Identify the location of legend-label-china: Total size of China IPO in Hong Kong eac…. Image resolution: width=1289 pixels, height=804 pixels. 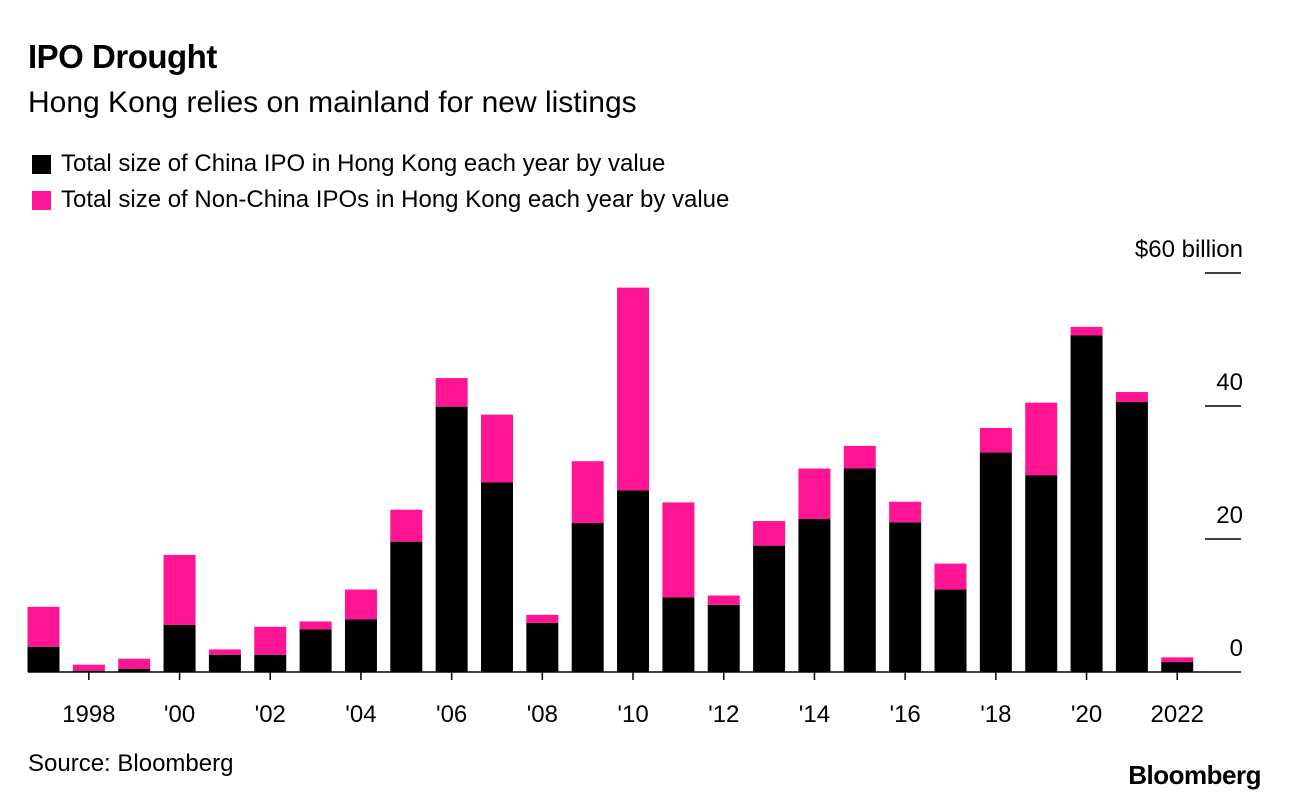
(363, 163).